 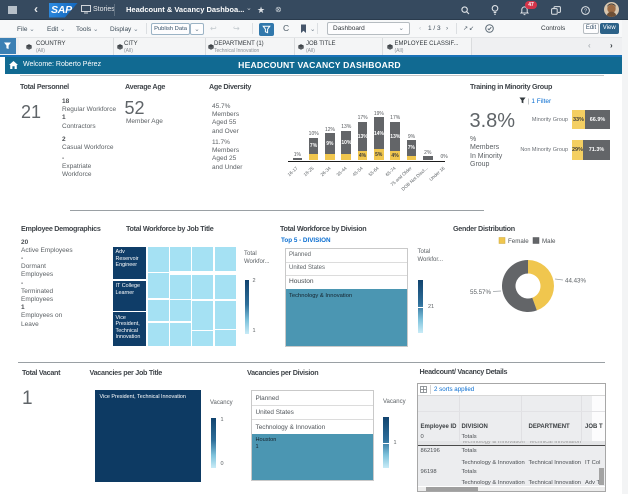 What do you see at coordinates (549, 241) in the screenshot?
I see `svg-text: Male` at bounding box center [549, 241].